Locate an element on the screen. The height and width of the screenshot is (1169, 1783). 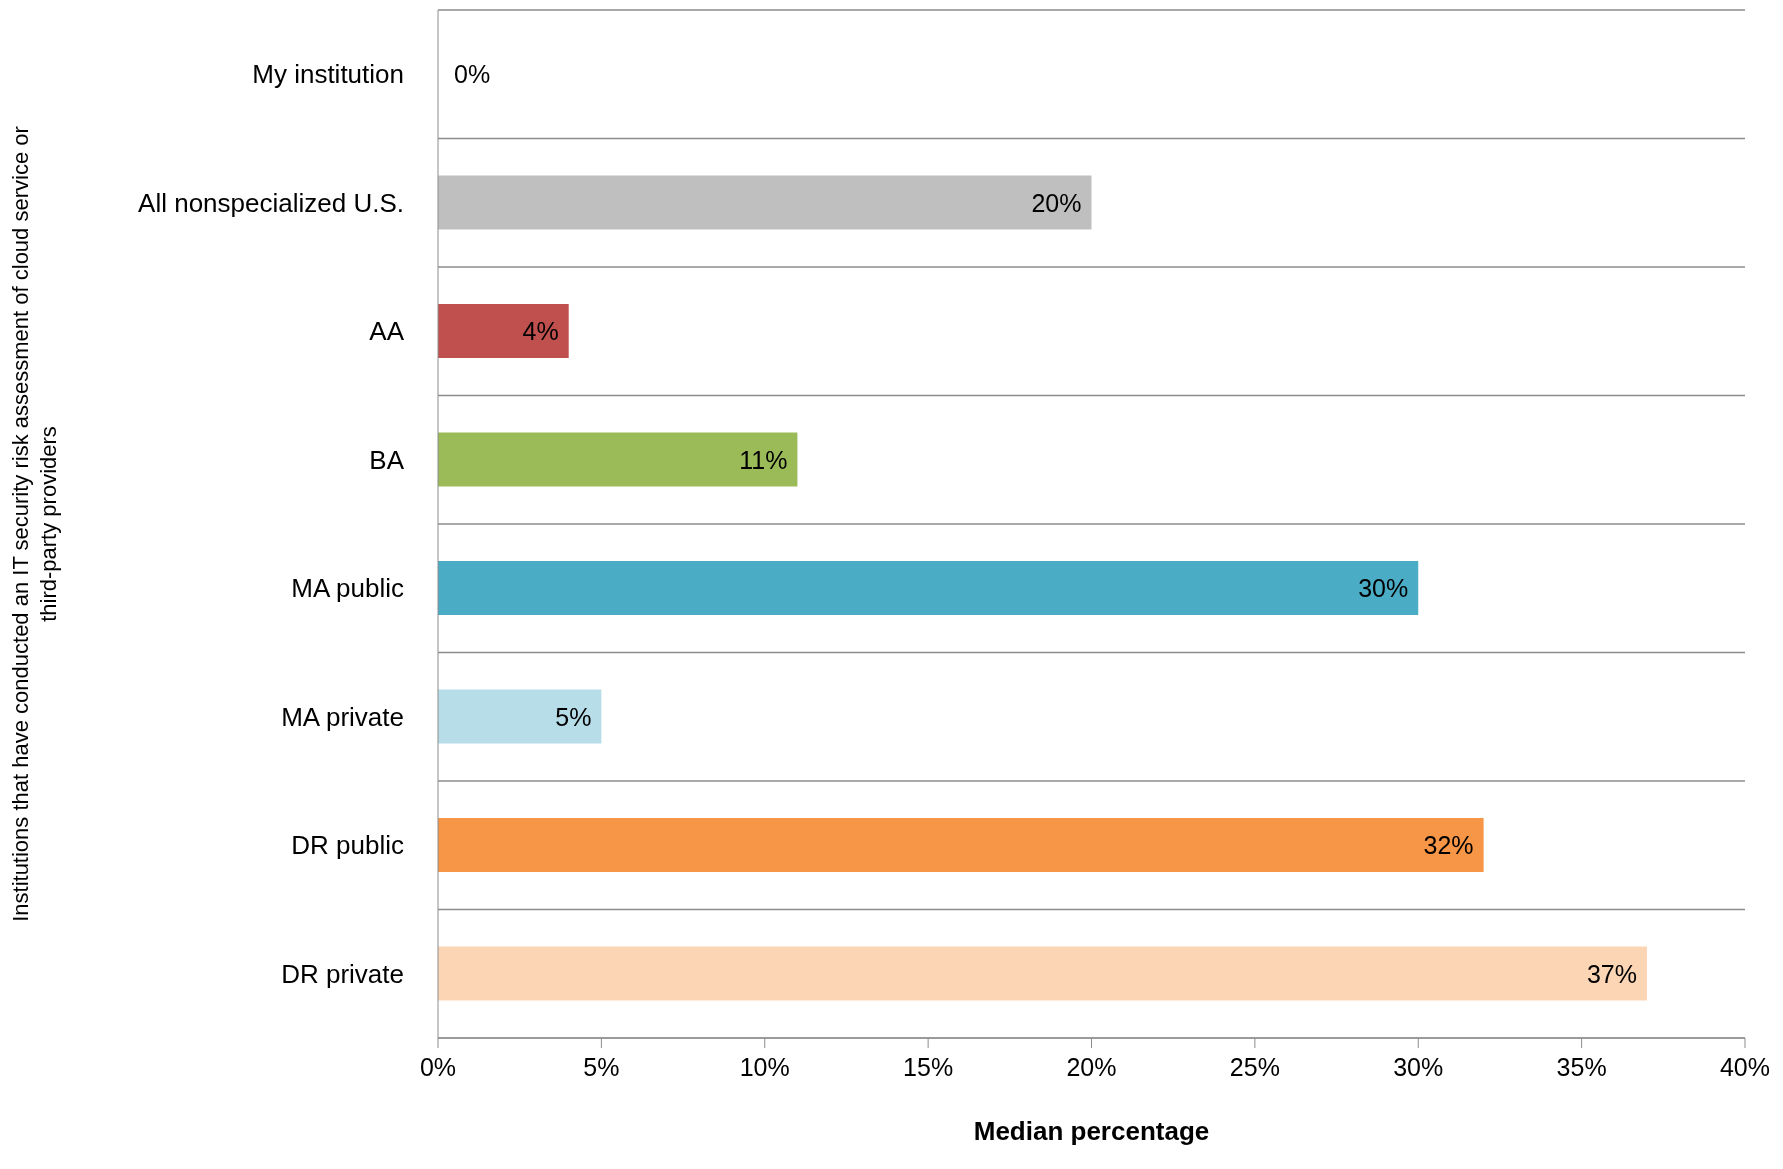
data-label: 32% is located at coordinates (1448, 845).